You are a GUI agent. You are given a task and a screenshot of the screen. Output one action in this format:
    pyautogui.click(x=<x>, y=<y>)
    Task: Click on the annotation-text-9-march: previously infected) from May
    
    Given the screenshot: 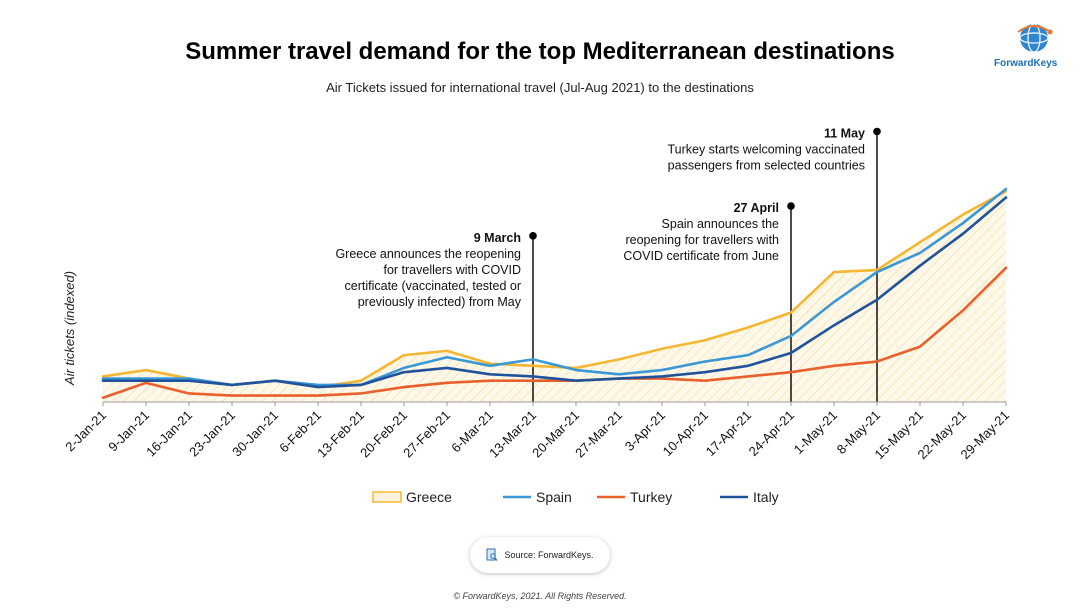 What is the action you would take?
    pyautogui.click(x=440, y=302)
    